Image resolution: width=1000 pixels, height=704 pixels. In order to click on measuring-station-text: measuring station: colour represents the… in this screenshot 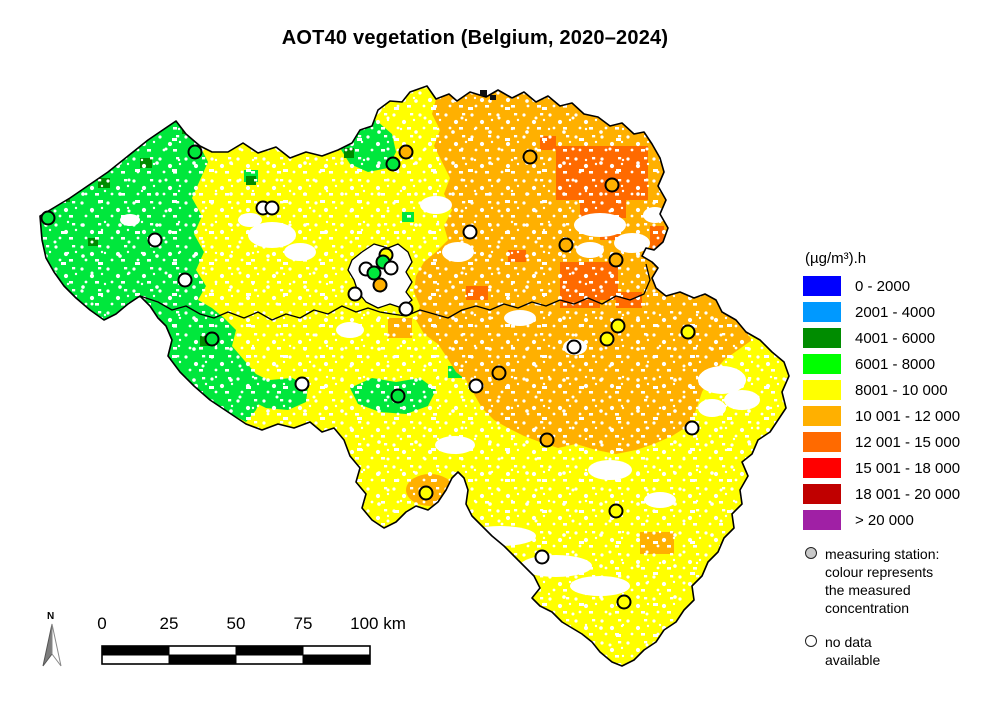, I will do `click(882, 581)`.